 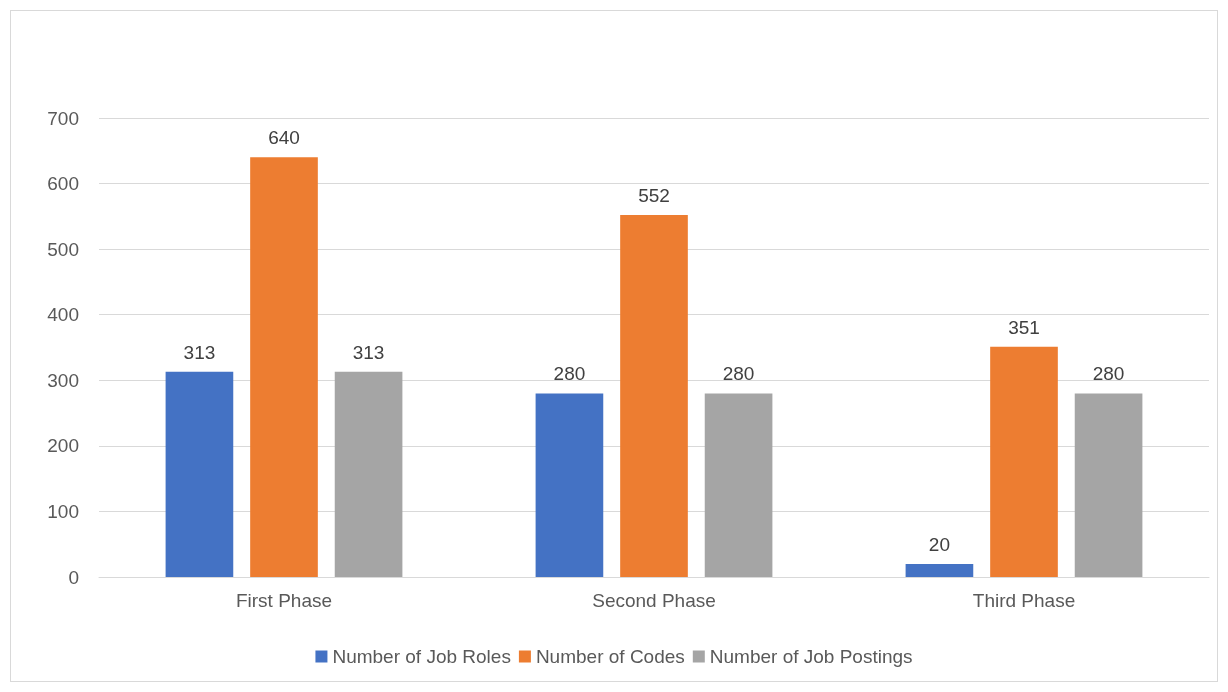 What do you see at coordinates (63, 118) in the screenshot?
I see `y-tick-label: 700` at bounding box center [63, 118].